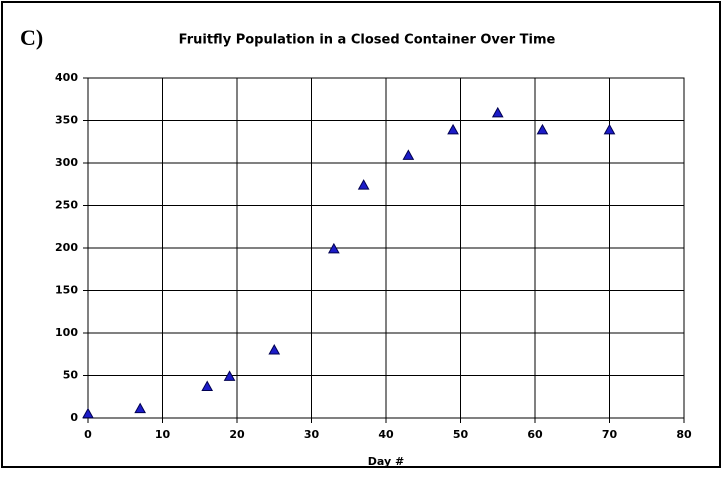 Image resolution: width=723 pixels, height=481 pixels. I want to click on x-tick-label: 20, so click(237, 434).